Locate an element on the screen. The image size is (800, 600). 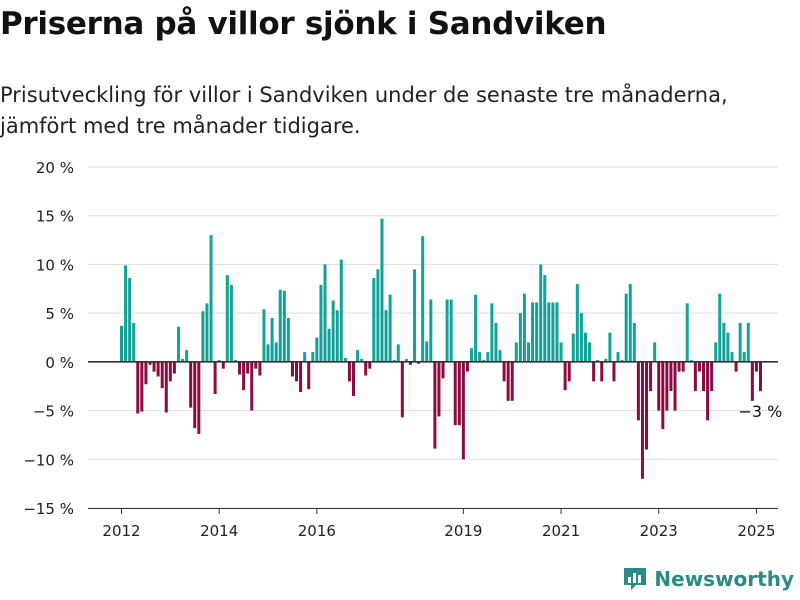
last-value-label: −3 % is located at coordinates (760, 411).